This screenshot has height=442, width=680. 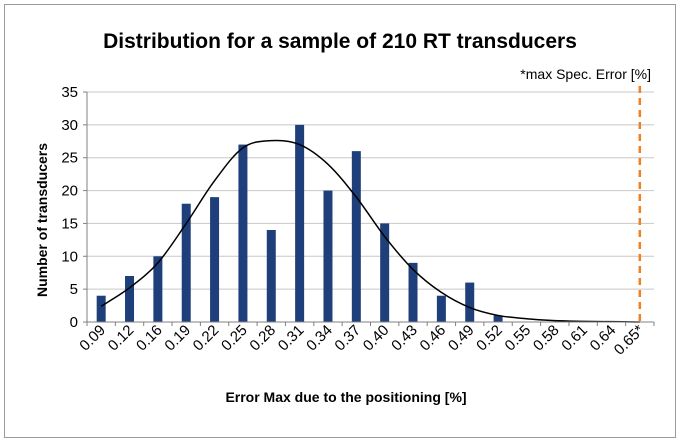 I want to click on x-tick-label: 0.65*, so click(x=629, y=340).